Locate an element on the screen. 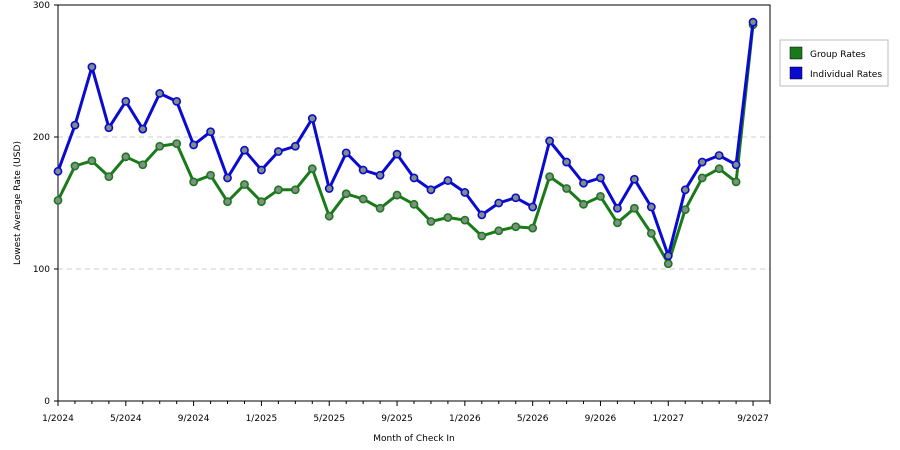 The image size is (900, 450). x-tick-label: 1/2025 is located at coordinates (262, 419).